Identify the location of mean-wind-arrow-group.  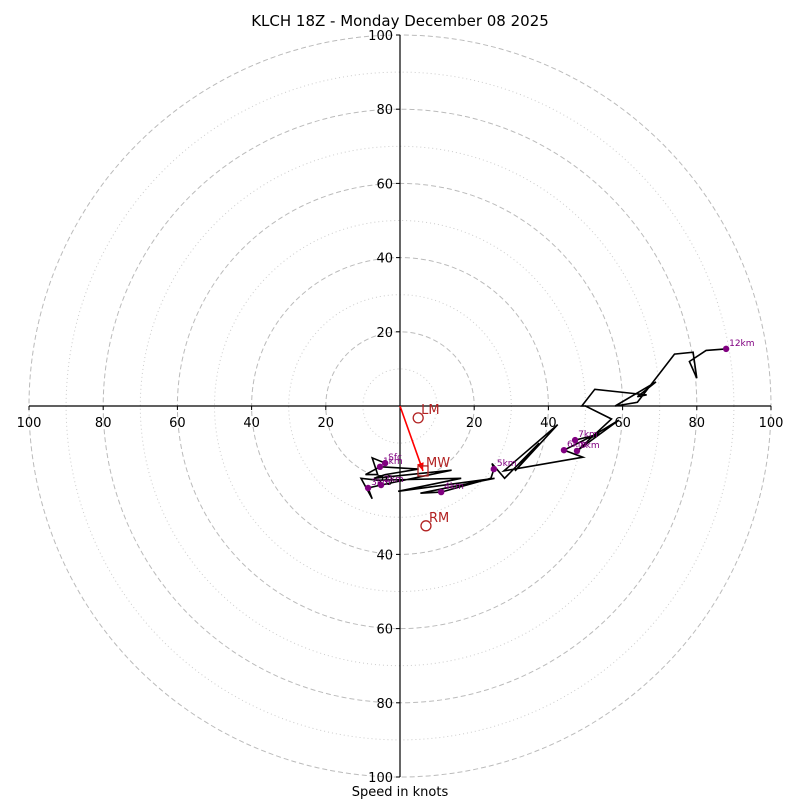
(411, 438).